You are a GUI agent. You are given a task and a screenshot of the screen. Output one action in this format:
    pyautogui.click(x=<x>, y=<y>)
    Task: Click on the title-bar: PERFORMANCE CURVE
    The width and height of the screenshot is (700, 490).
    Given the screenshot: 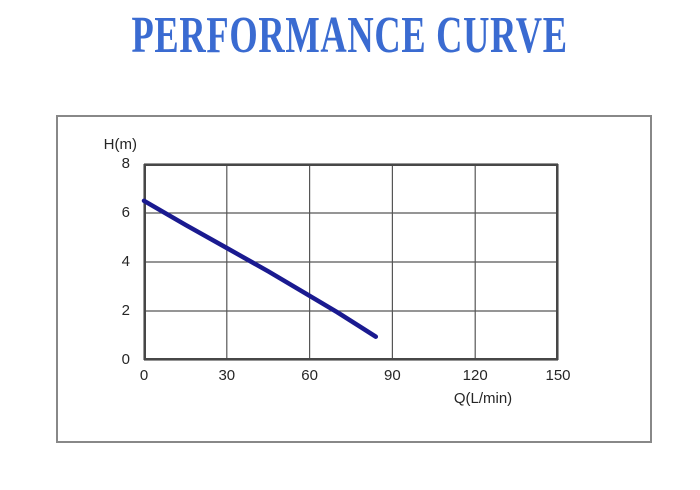 What is the action you would take?
    pyautogui.click(x=350, y=36)
    